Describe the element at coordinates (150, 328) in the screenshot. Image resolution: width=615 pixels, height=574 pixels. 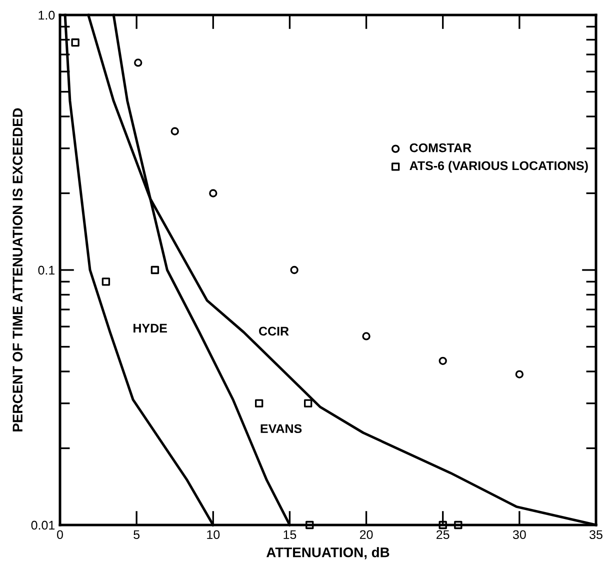
I see `series-label: HYDE` at that location.